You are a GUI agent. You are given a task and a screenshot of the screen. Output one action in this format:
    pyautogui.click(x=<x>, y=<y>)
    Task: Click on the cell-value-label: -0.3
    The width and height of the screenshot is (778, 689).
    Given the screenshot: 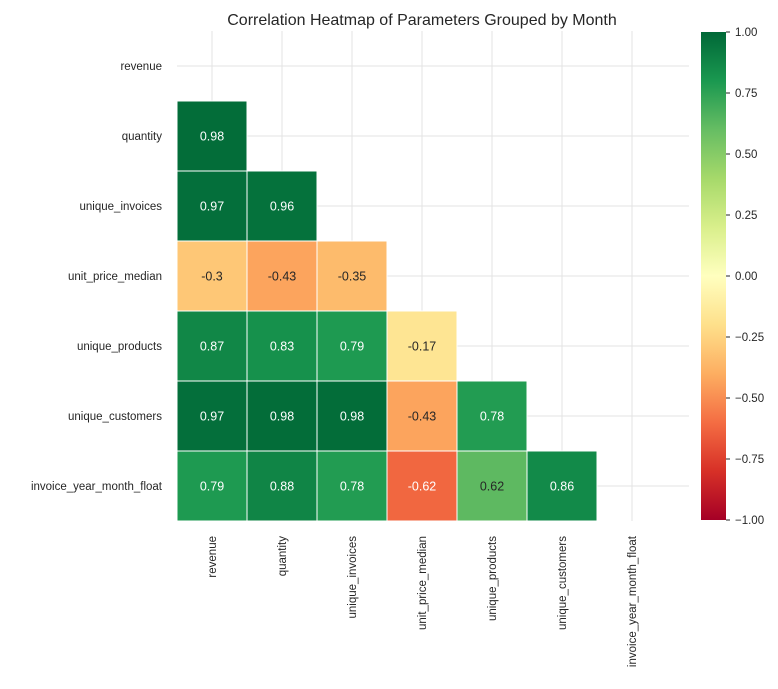 What is the action you would take?
    pyautogui.click(x=212, y=277)
    